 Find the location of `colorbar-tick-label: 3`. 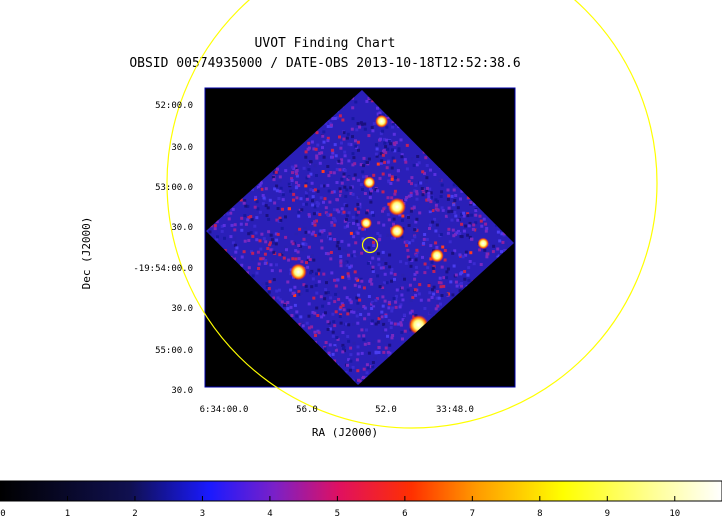

colorbar-tick-label: 3 is located at coordinates (202, 514).